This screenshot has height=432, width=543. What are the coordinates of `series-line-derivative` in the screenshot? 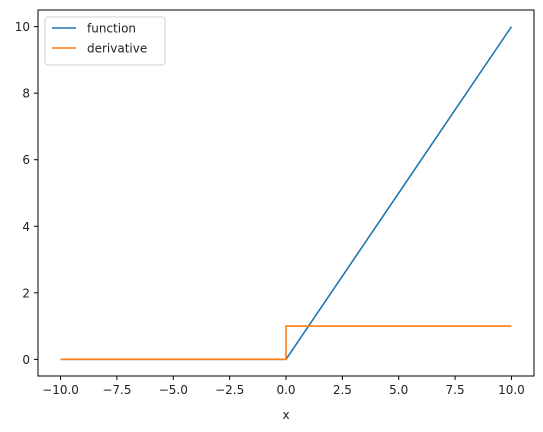 It's located at (286, 343).